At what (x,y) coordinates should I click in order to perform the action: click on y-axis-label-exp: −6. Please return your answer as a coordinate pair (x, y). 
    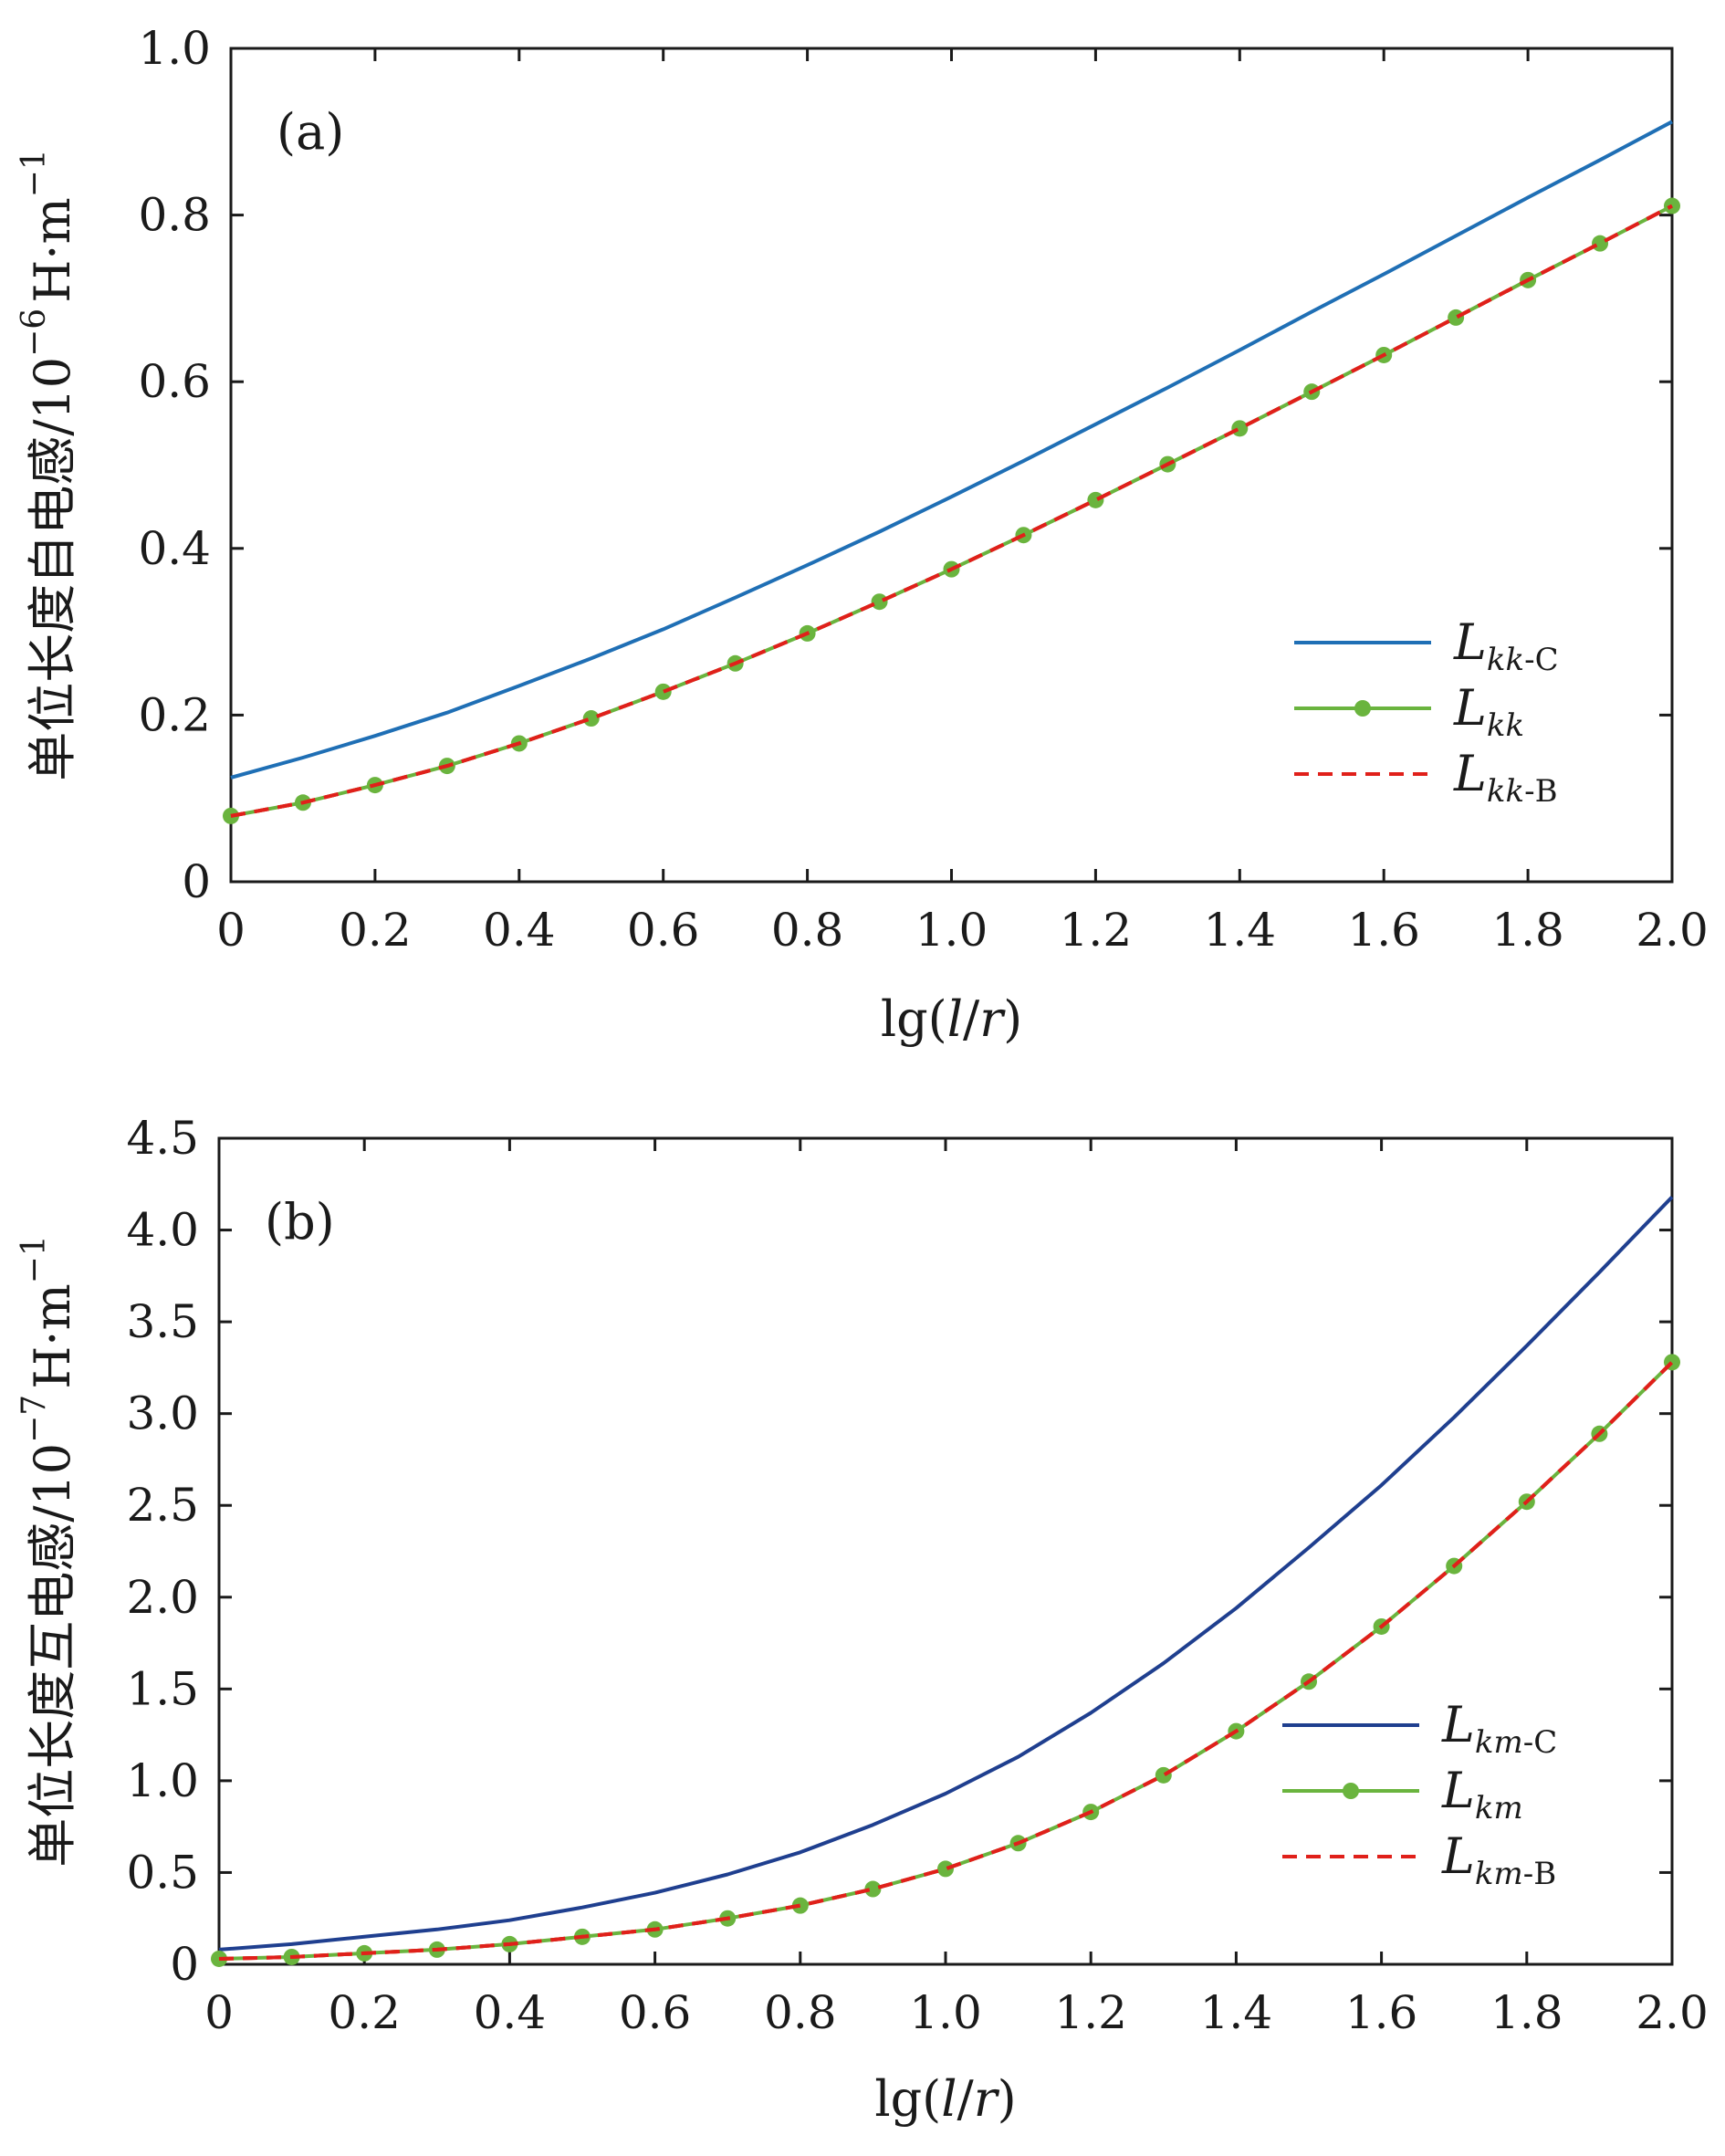
    Looking at the image, I should click on (34, 333).